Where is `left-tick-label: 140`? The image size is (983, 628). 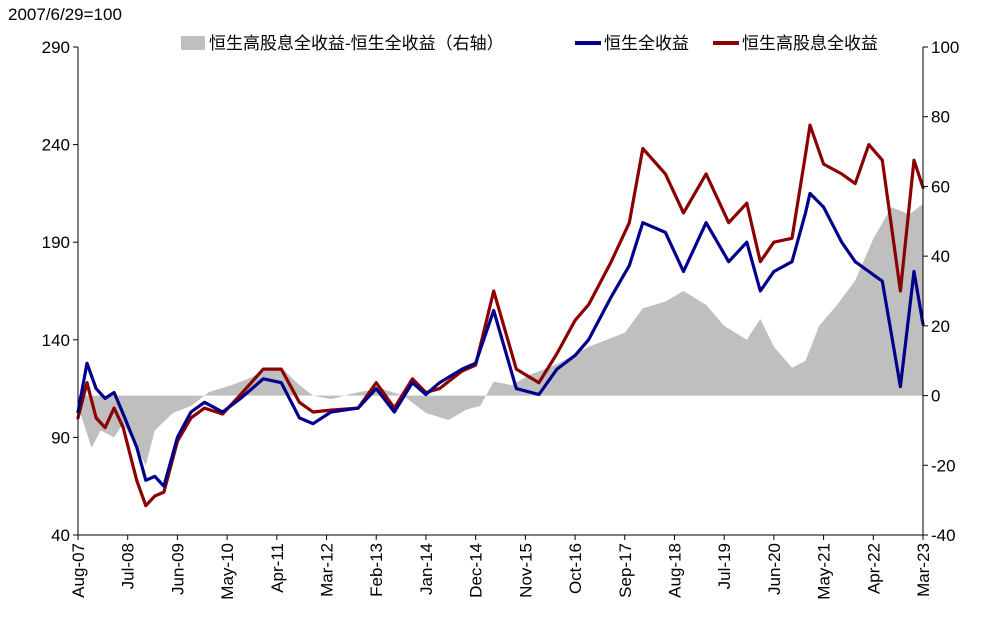 left-tick-label: 140 is located at coordinates (56, 340).